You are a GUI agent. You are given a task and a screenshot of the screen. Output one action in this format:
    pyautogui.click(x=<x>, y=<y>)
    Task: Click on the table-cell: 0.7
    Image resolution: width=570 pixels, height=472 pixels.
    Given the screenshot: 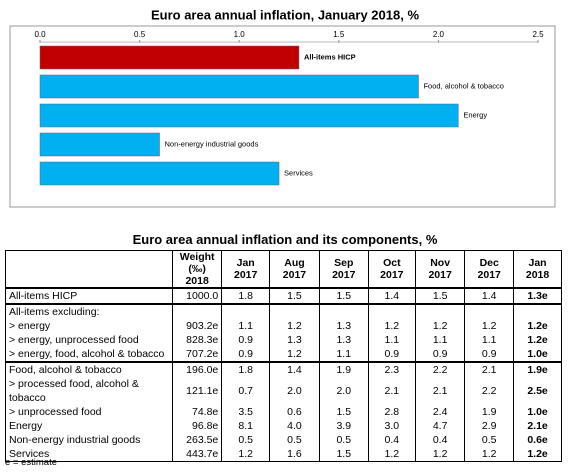 What is the action you would take?
    pyautogui.click(x=246, y=391)
    